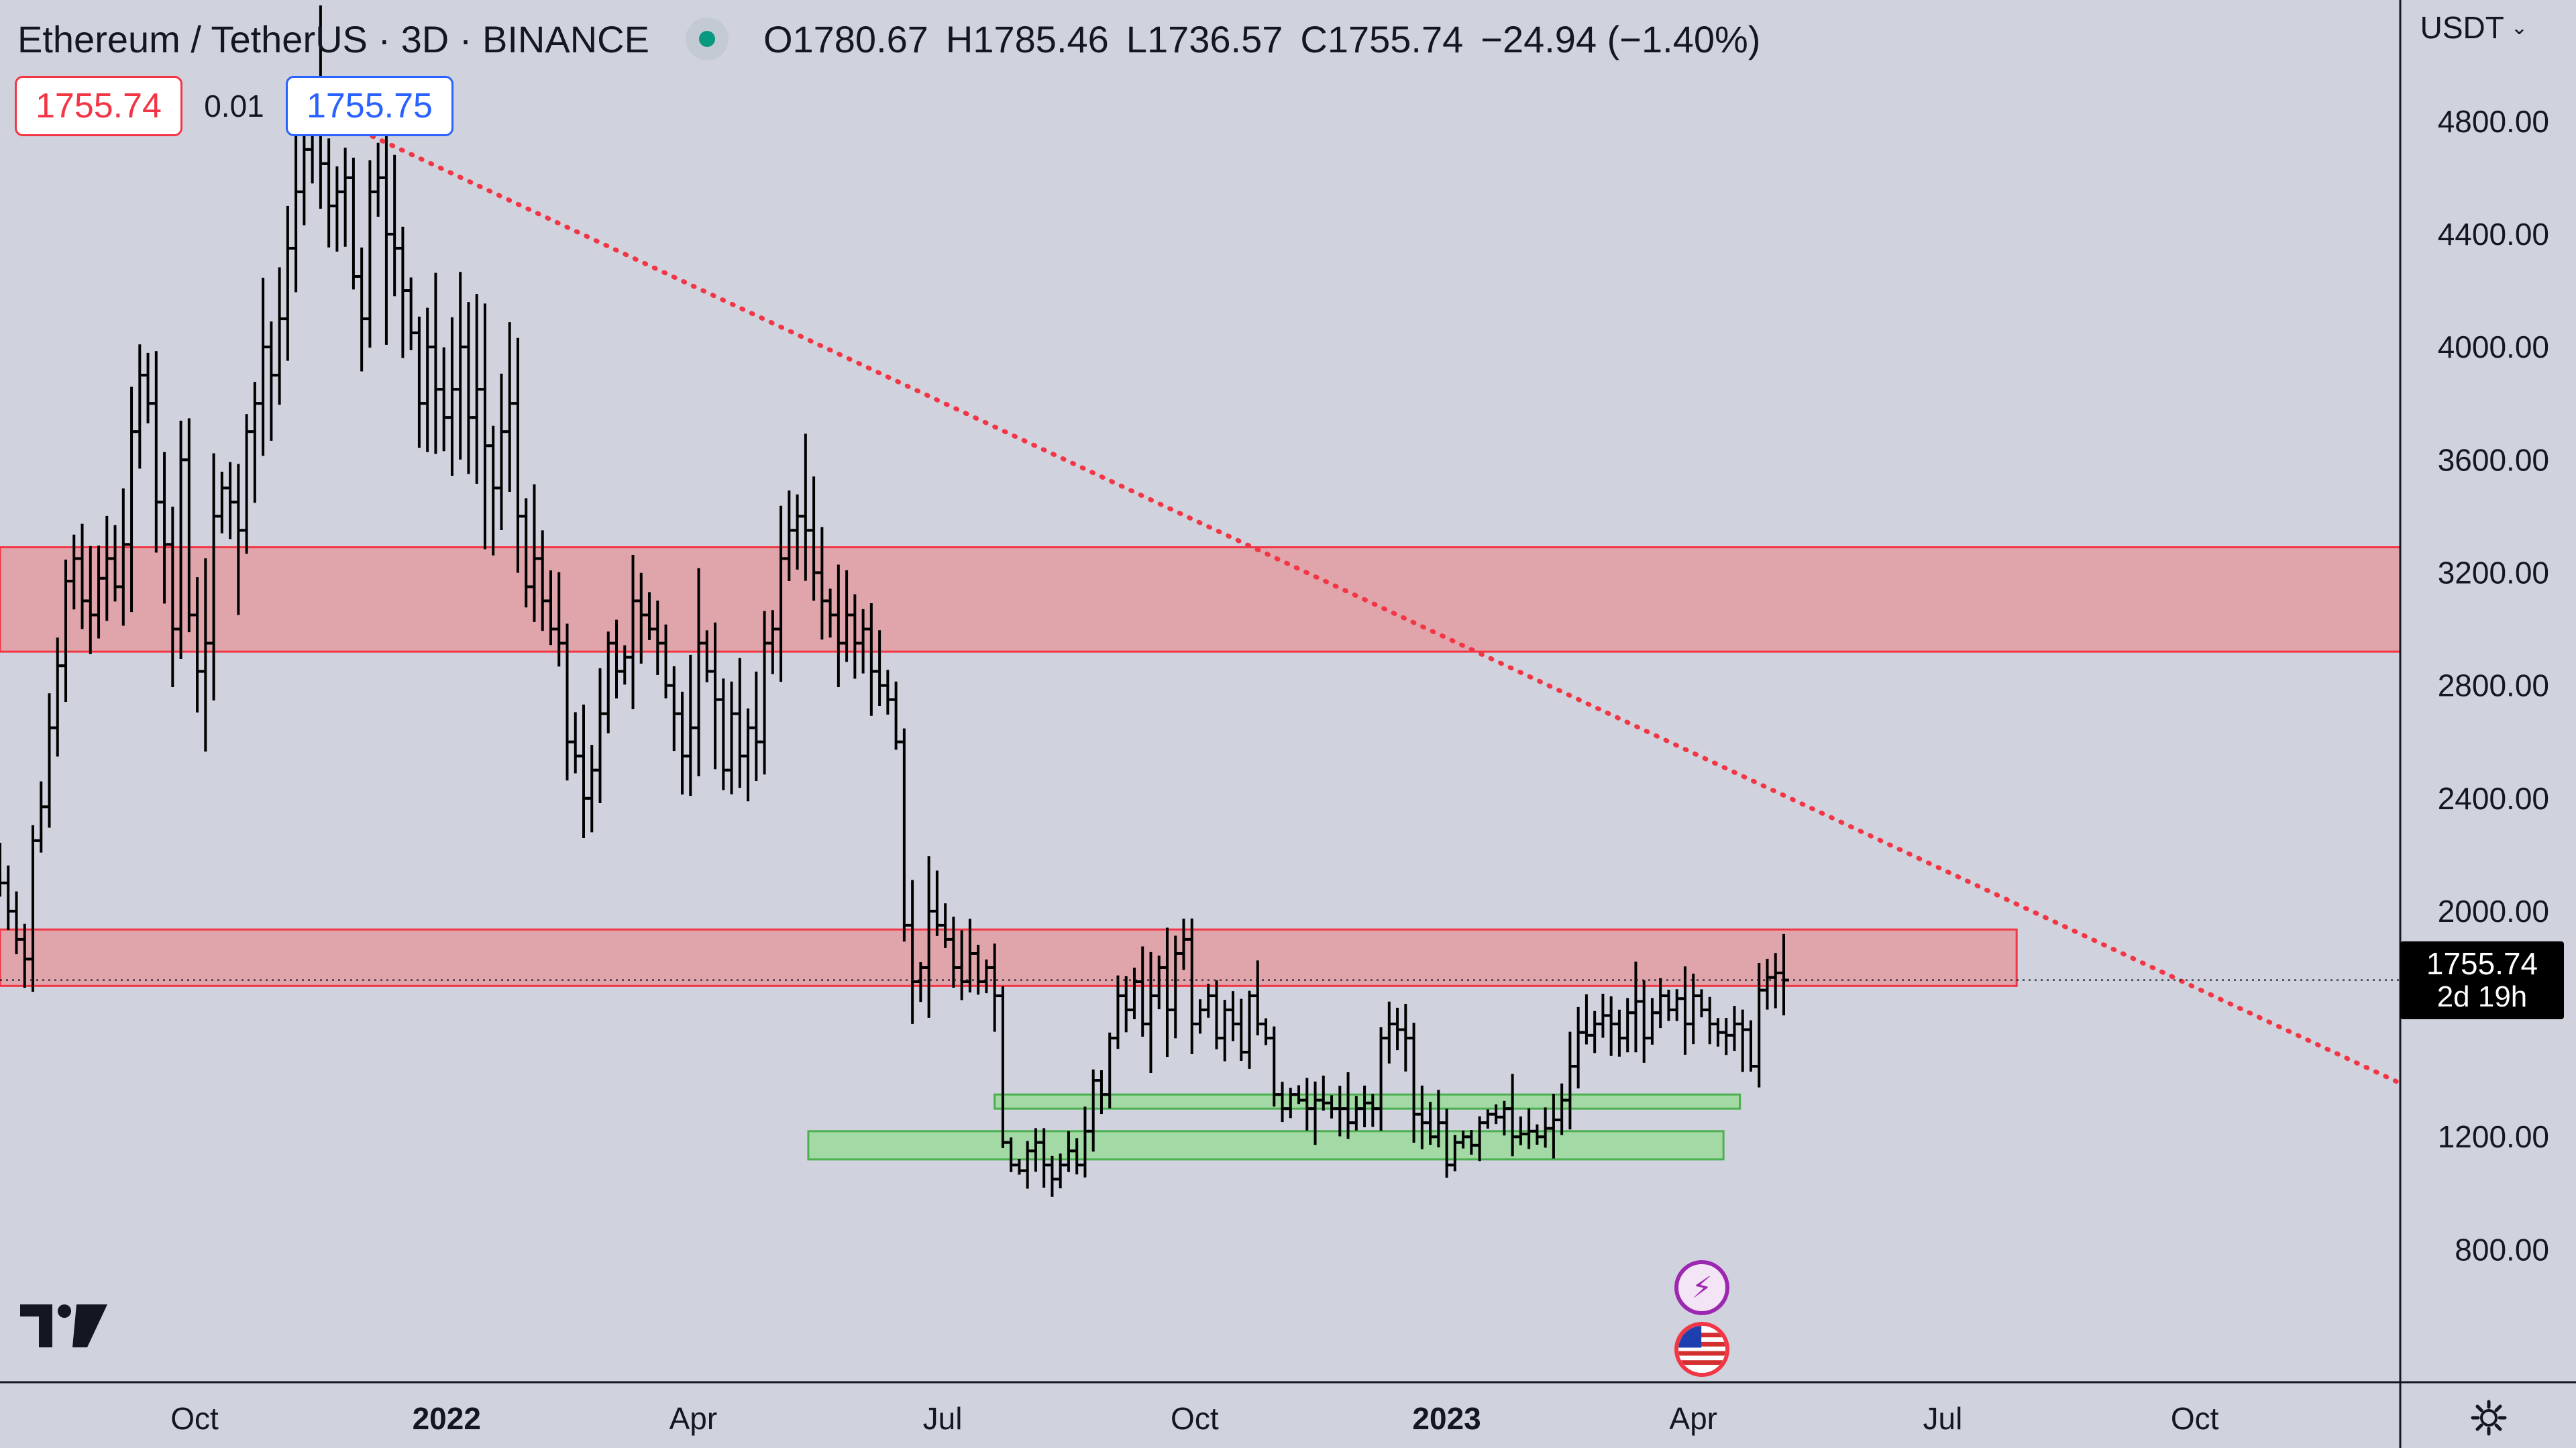  Describe the element at coordinates (2489, 1418) in the screenshot. I see `gear-icon` at that location.